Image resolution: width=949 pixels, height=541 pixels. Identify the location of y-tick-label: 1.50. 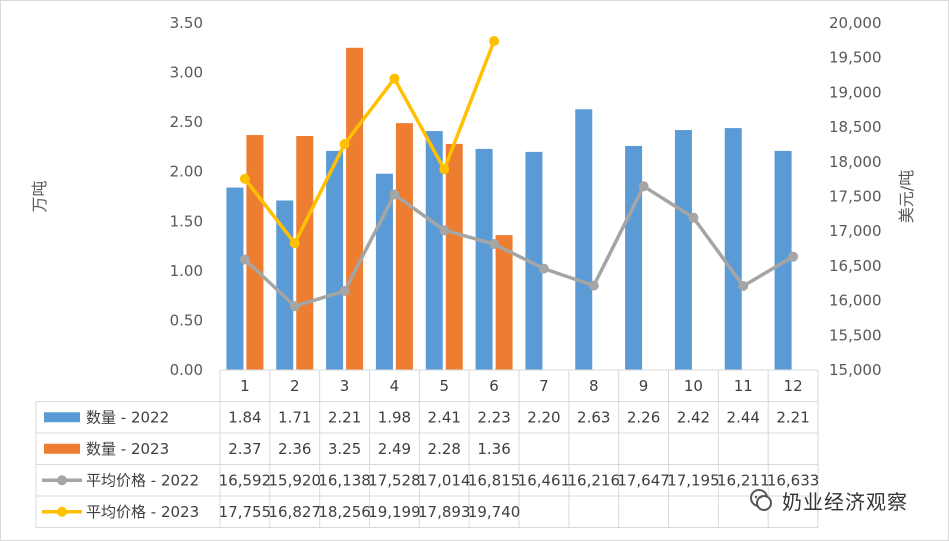
(186, 221).